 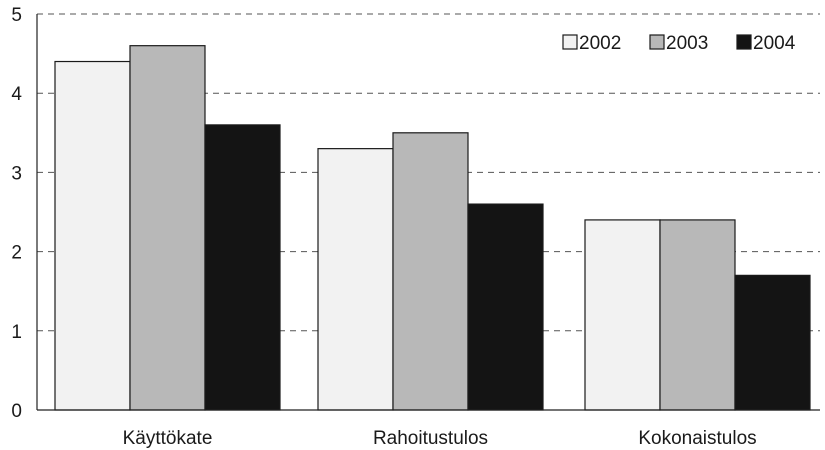 I want to click on legend-swatch-2004, so click(x=744, y=42).